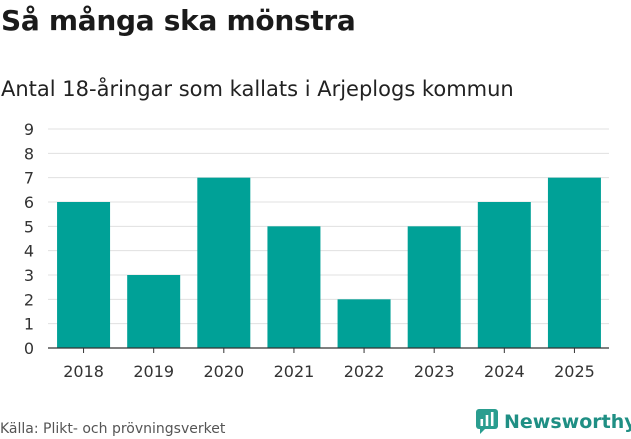  What do you see at coordinates (29, 348) in the screenshot?
I see `y-tick-label: 0` at bounding box center [29, 348].